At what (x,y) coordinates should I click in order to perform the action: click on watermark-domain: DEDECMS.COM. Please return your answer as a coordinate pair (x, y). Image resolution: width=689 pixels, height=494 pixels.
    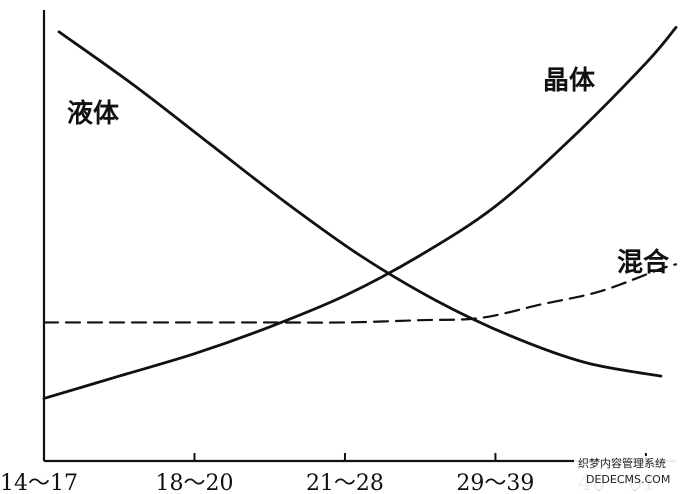
    Looking at the image, I should click on (628, 479).